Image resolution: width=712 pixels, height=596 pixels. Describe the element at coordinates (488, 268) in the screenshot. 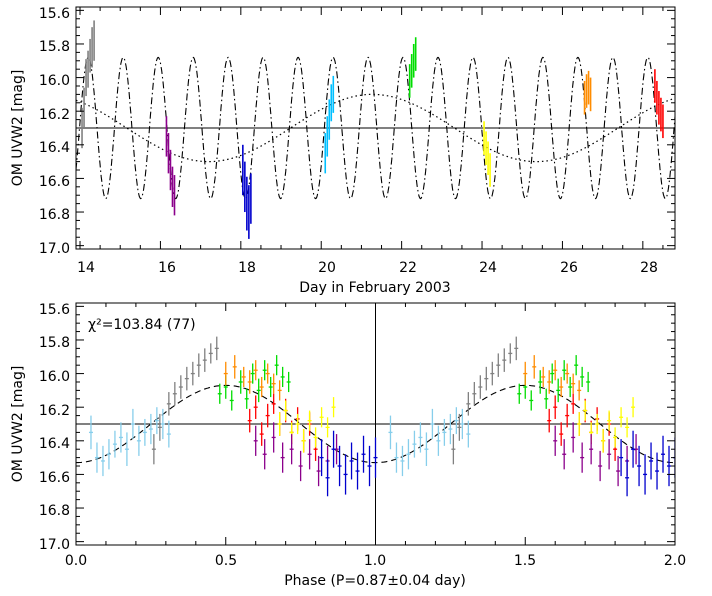

I see `top-x-tick-label: 24` at that location.